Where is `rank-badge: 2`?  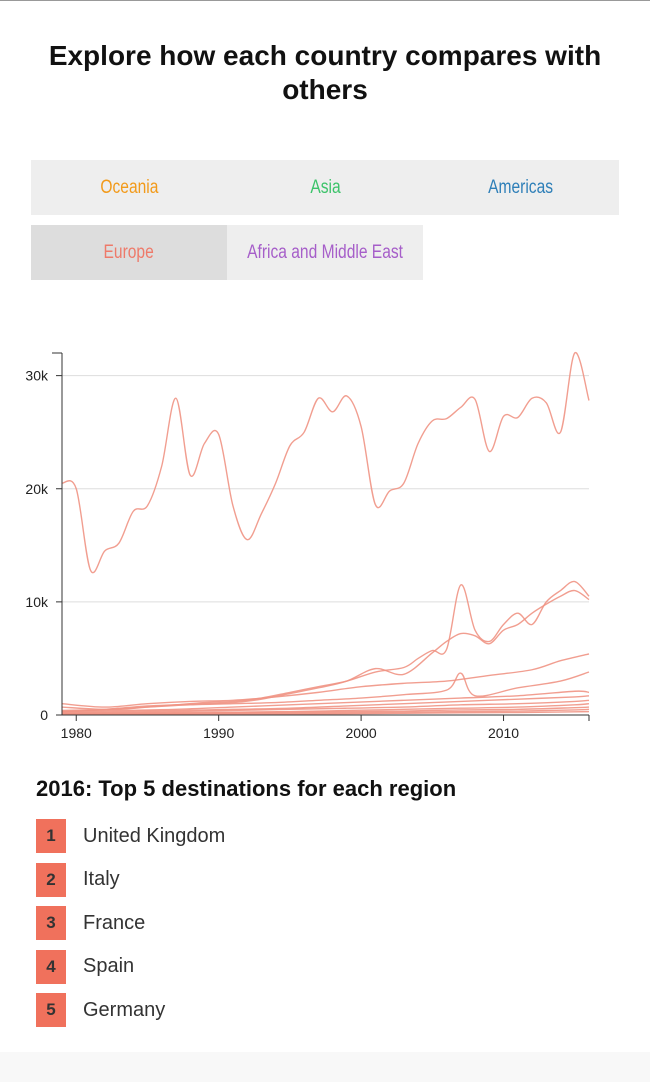 rank-badge: 2 is located at coordinates (51, 879).